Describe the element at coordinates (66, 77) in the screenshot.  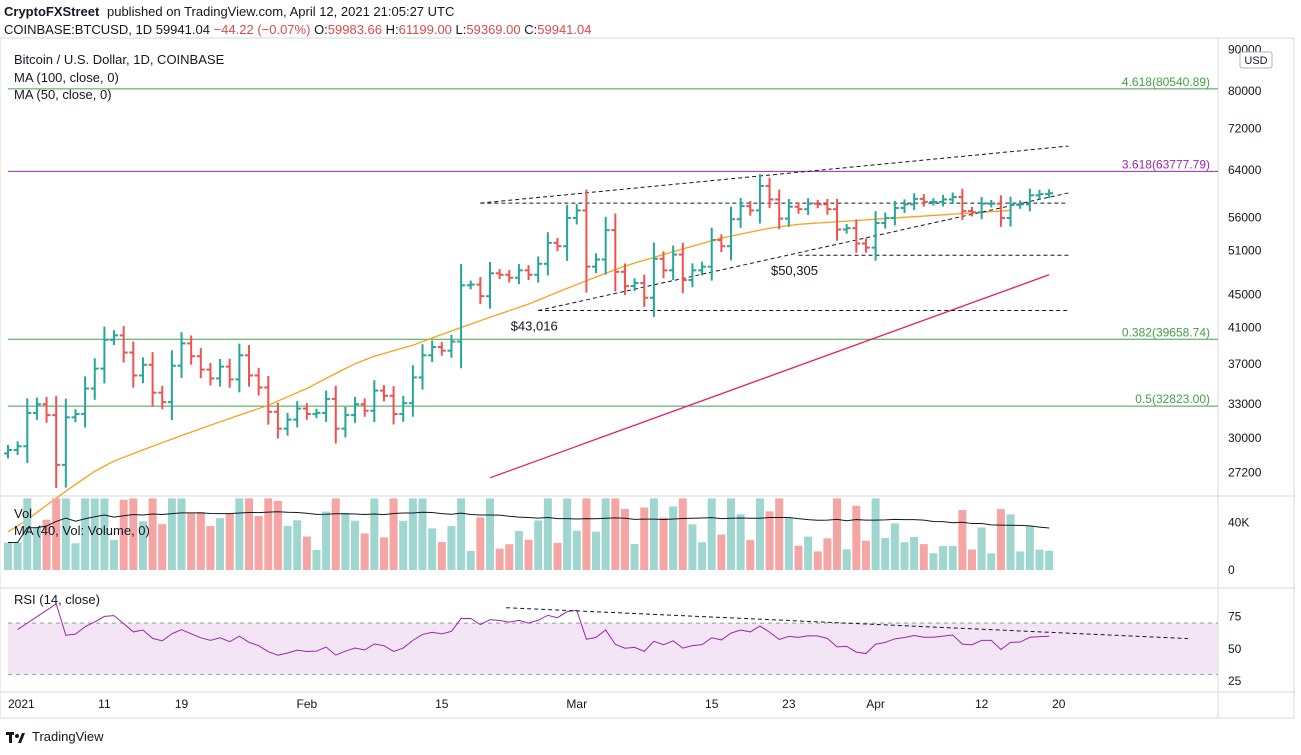
I see `price-legend-ma100: MA (100, close, 0)` at that location.